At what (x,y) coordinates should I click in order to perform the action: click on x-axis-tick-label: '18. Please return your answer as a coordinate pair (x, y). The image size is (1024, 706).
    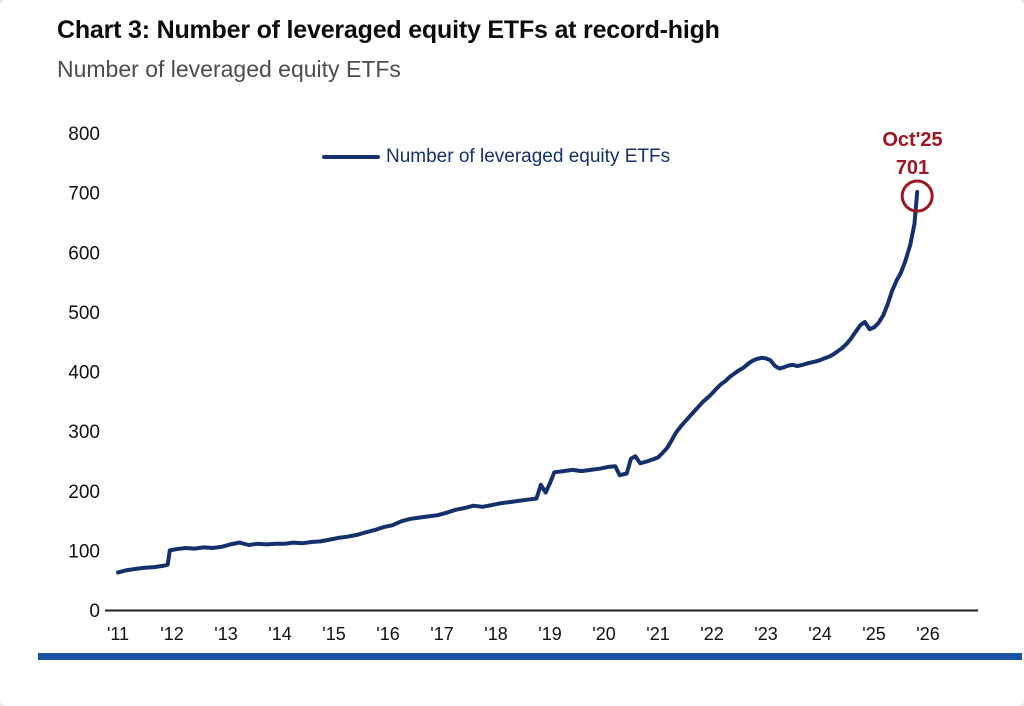
    Looking at the image, I should click on (495, 634).